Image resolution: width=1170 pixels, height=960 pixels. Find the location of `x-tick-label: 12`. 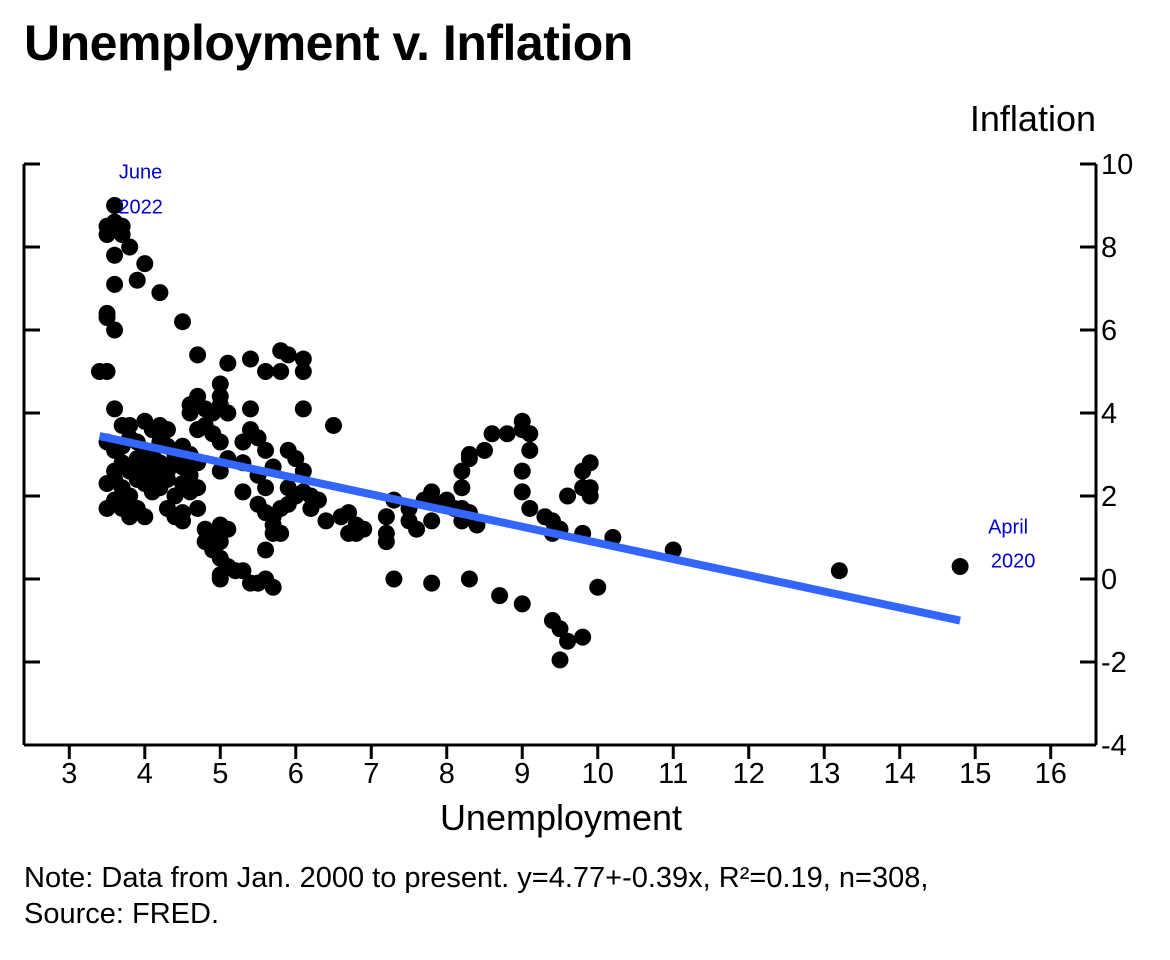

x-tick-label: 12 is located at coordinates (749, 774).